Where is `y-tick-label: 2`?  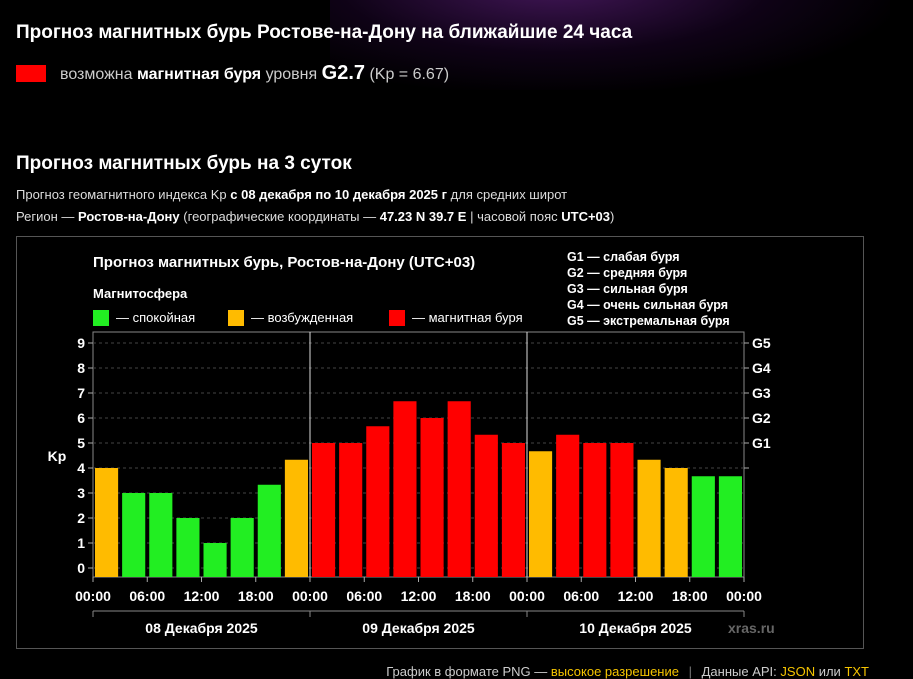
y-tick-label: 2 is located at coordinates (81, 518).